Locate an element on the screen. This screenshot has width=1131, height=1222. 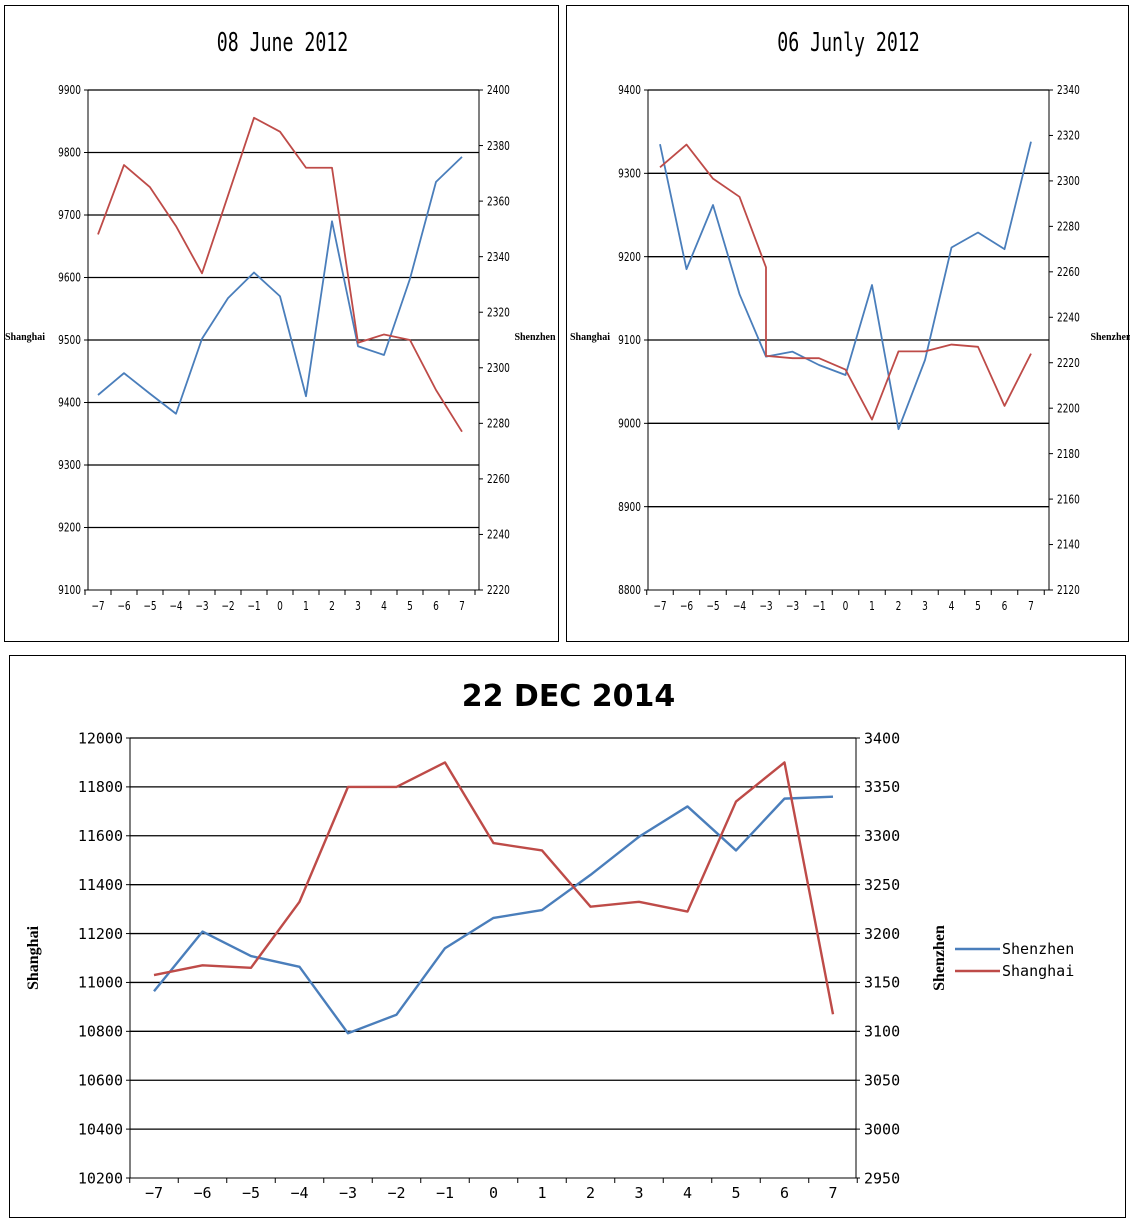
chart-title: 06 Junly 2012 is located at coordinates (848, 43).